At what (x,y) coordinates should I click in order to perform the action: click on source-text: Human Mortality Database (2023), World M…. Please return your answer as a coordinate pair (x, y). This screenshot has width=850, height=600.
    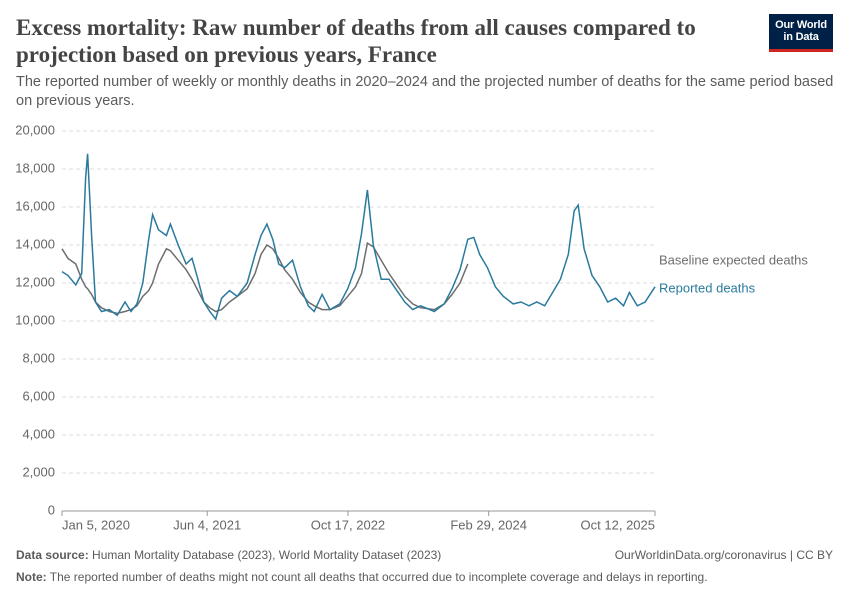
    Looking at the image, I should click on (267, 555).